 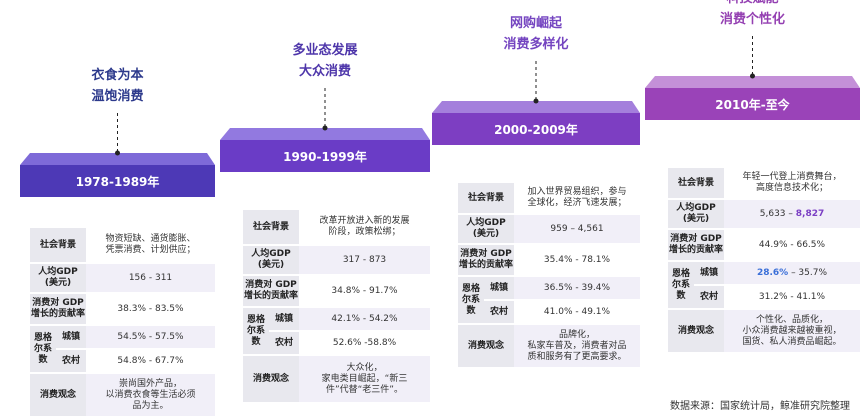 I want to click on cell-value: 大众化， 家电类目崛起，“新三 件”代替“老三件”。, so click(x=364, y=379).